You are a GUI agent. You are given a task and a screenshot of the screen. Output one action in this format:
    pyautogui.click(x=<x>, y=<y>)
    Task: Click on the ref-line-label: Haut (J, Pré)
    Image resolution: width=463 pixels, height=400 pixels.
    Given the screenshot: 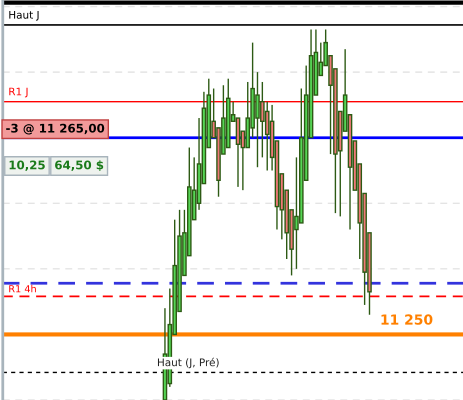 What is the action you would take?
    pyautogui.click(x=188, y=363)
    